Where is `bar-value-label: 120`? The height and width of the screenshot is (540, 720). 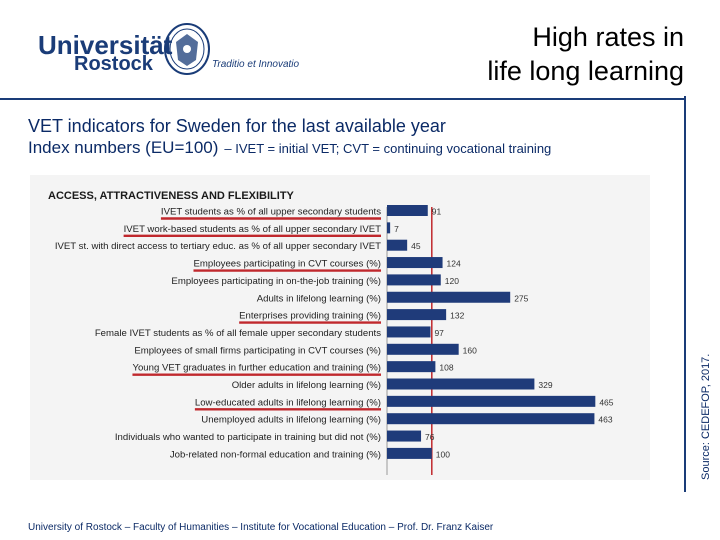 bar-value-label: 120 is located at coordinates (452, 281).